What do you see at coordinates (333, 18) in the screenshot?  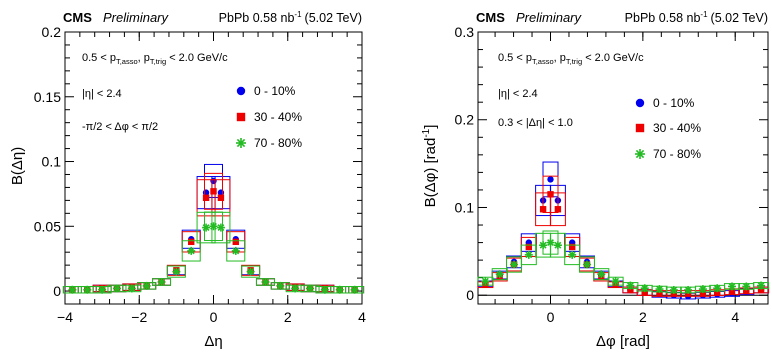 I see `header-energy: (5.02 TeV)` at bounding box center [333, 18].